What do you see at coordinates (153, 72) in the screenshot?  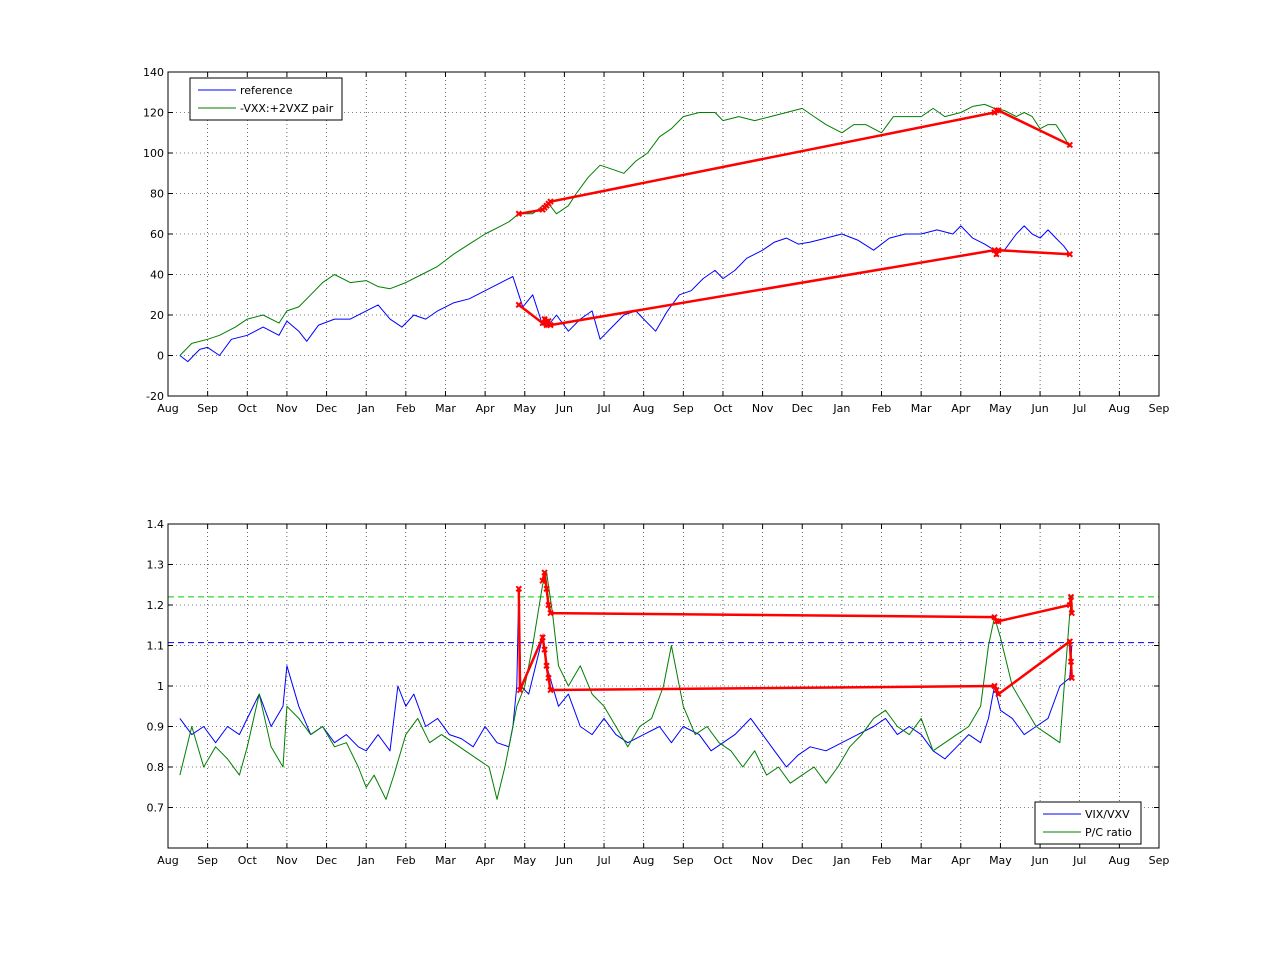 I see `y-tick-label: 140` at bounding box center [153, 72].